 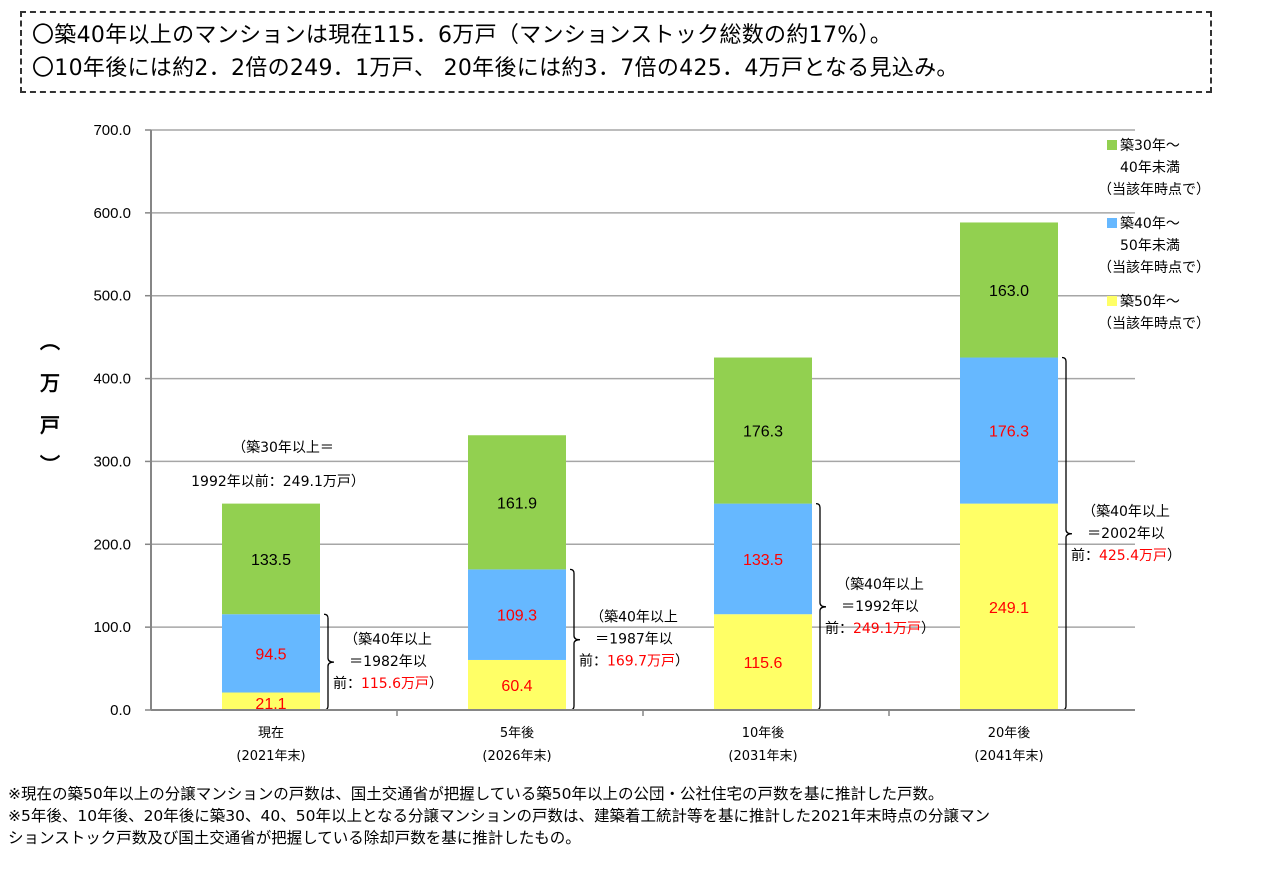 I want to click on top-annotation: （築30年以上＝ 1992年以前：249.1万戸）, so click(x=278, y=465).